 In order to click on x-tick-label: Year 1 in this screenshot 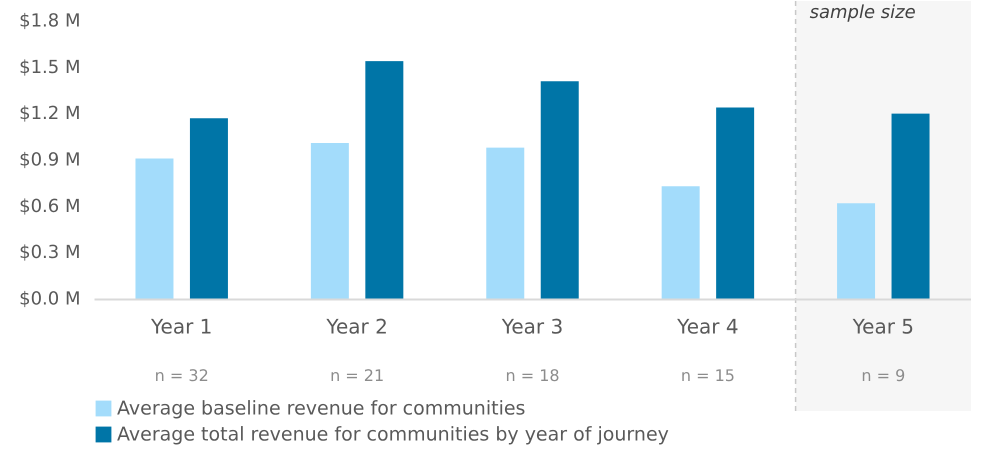, I will do `click(181, 326)`.